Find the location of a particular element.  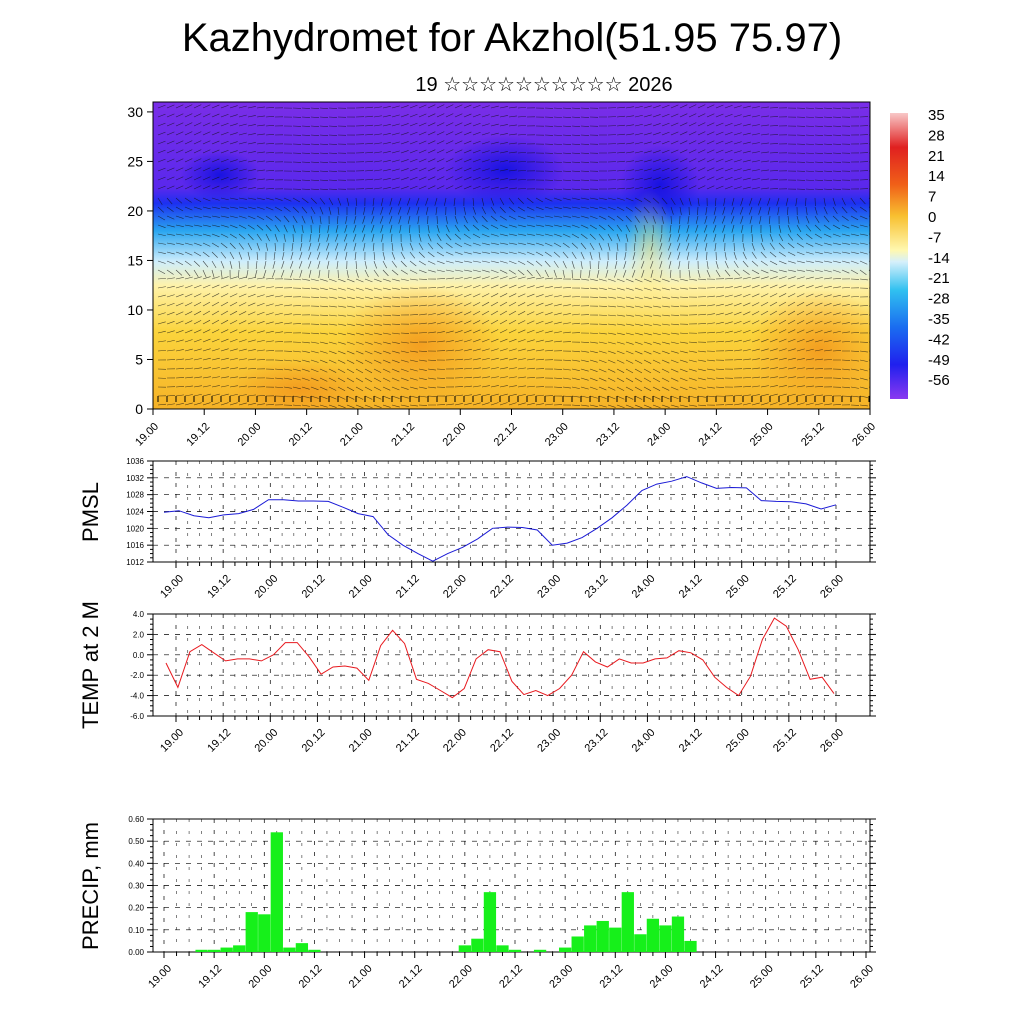

x-tick-label: 25.12 is located at coordinates (812, 977).